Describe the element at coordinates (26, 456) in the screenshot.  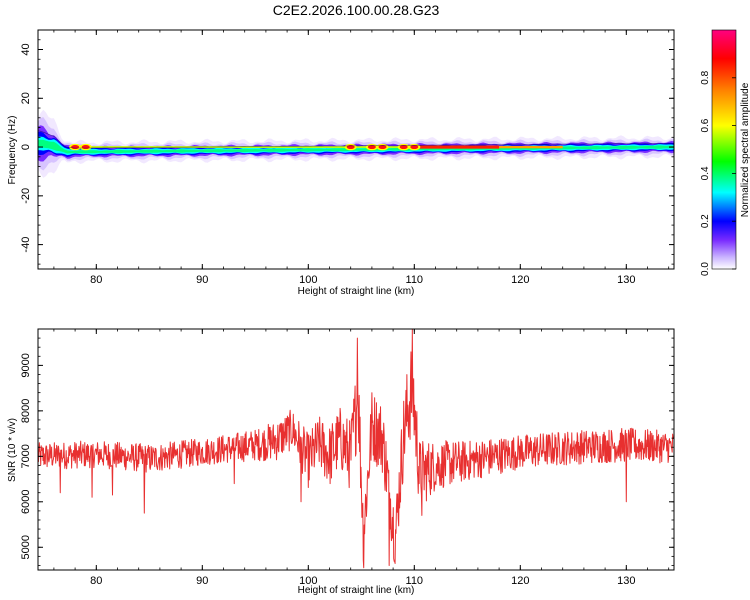
I see `snr-ytick-label: 7000` at that location.